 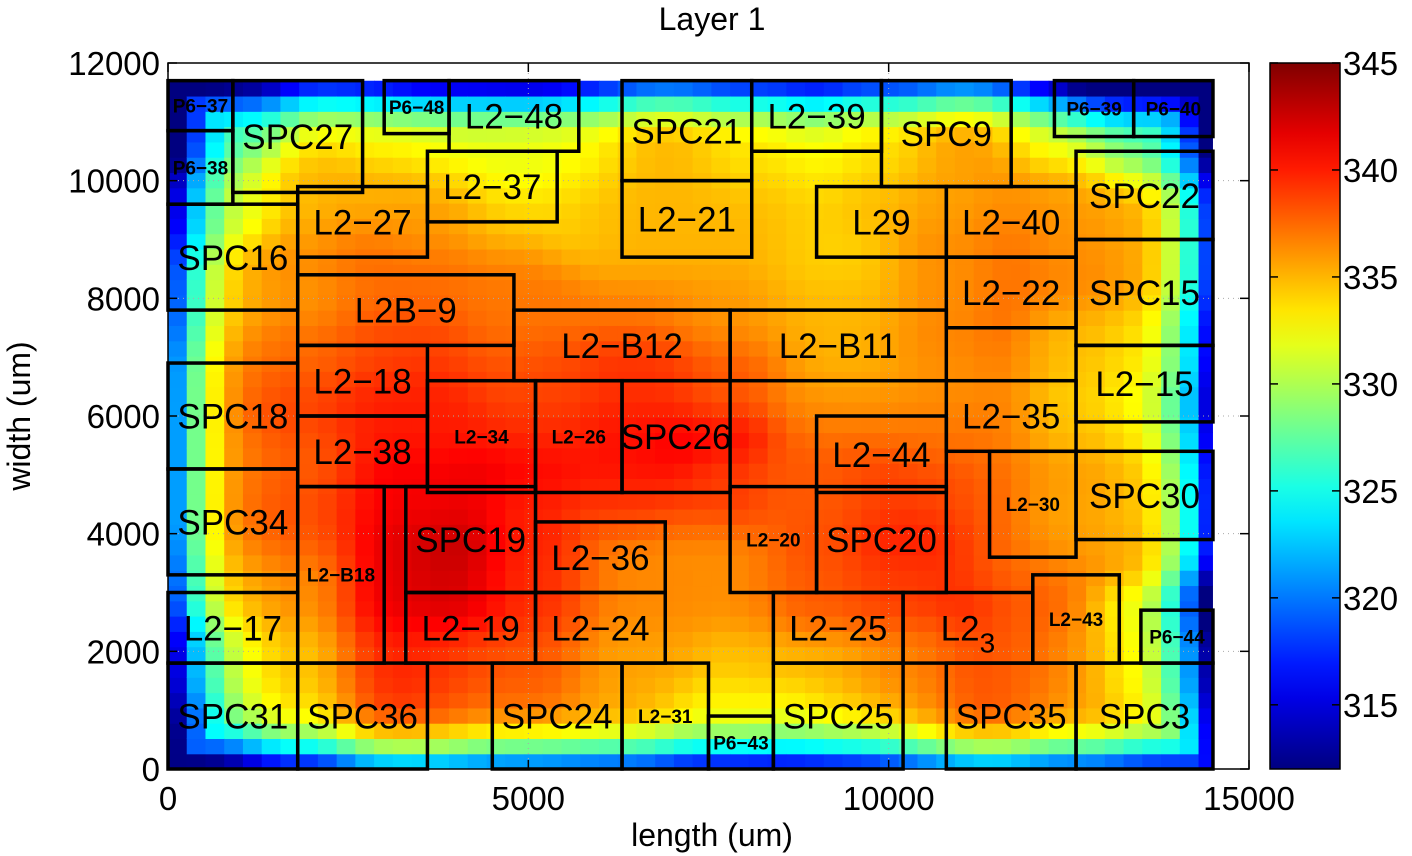 I want to click on block-label: L2−36, so click(x=600, y=558).